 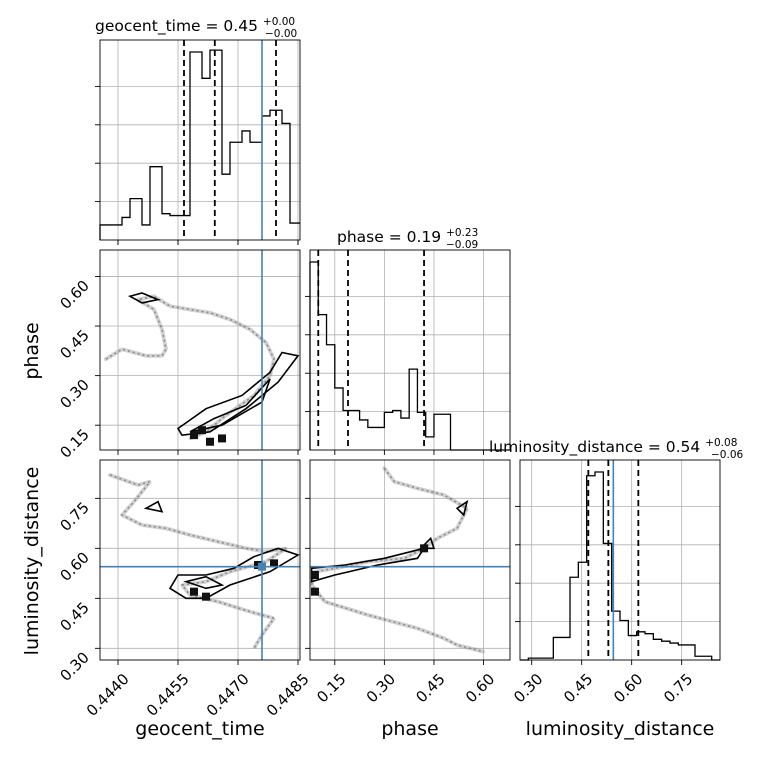 I want to click on truth-point, so click(x=262, y=566).